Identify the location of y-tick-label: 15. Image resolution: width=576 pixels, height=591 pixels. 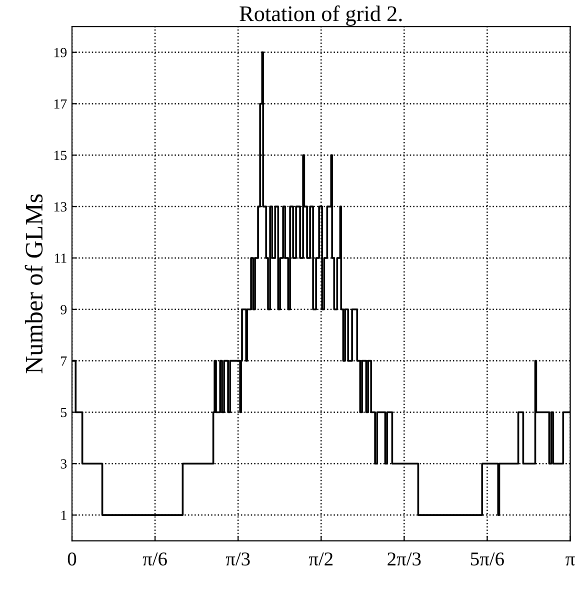
(60, 155).